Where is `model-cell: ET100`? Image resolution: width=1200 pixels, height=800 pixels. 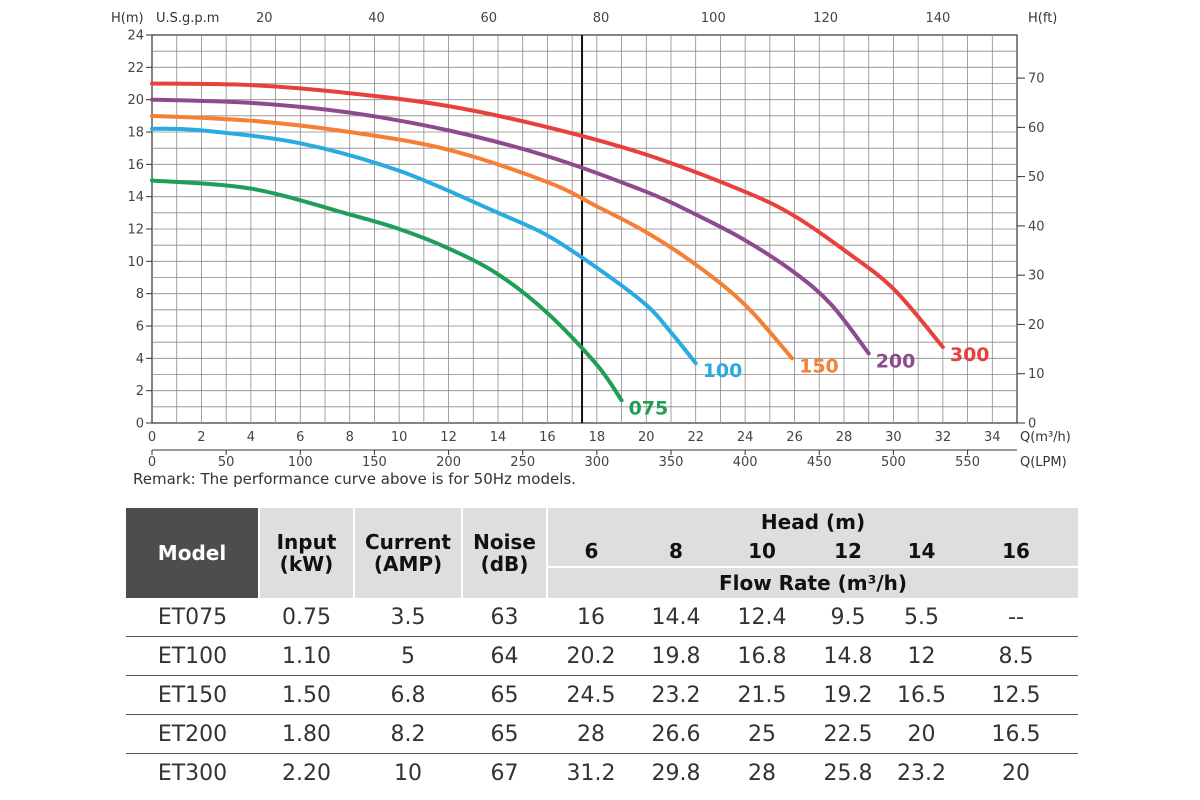
model-cell: ET100 is located at coordinates (192, 656).